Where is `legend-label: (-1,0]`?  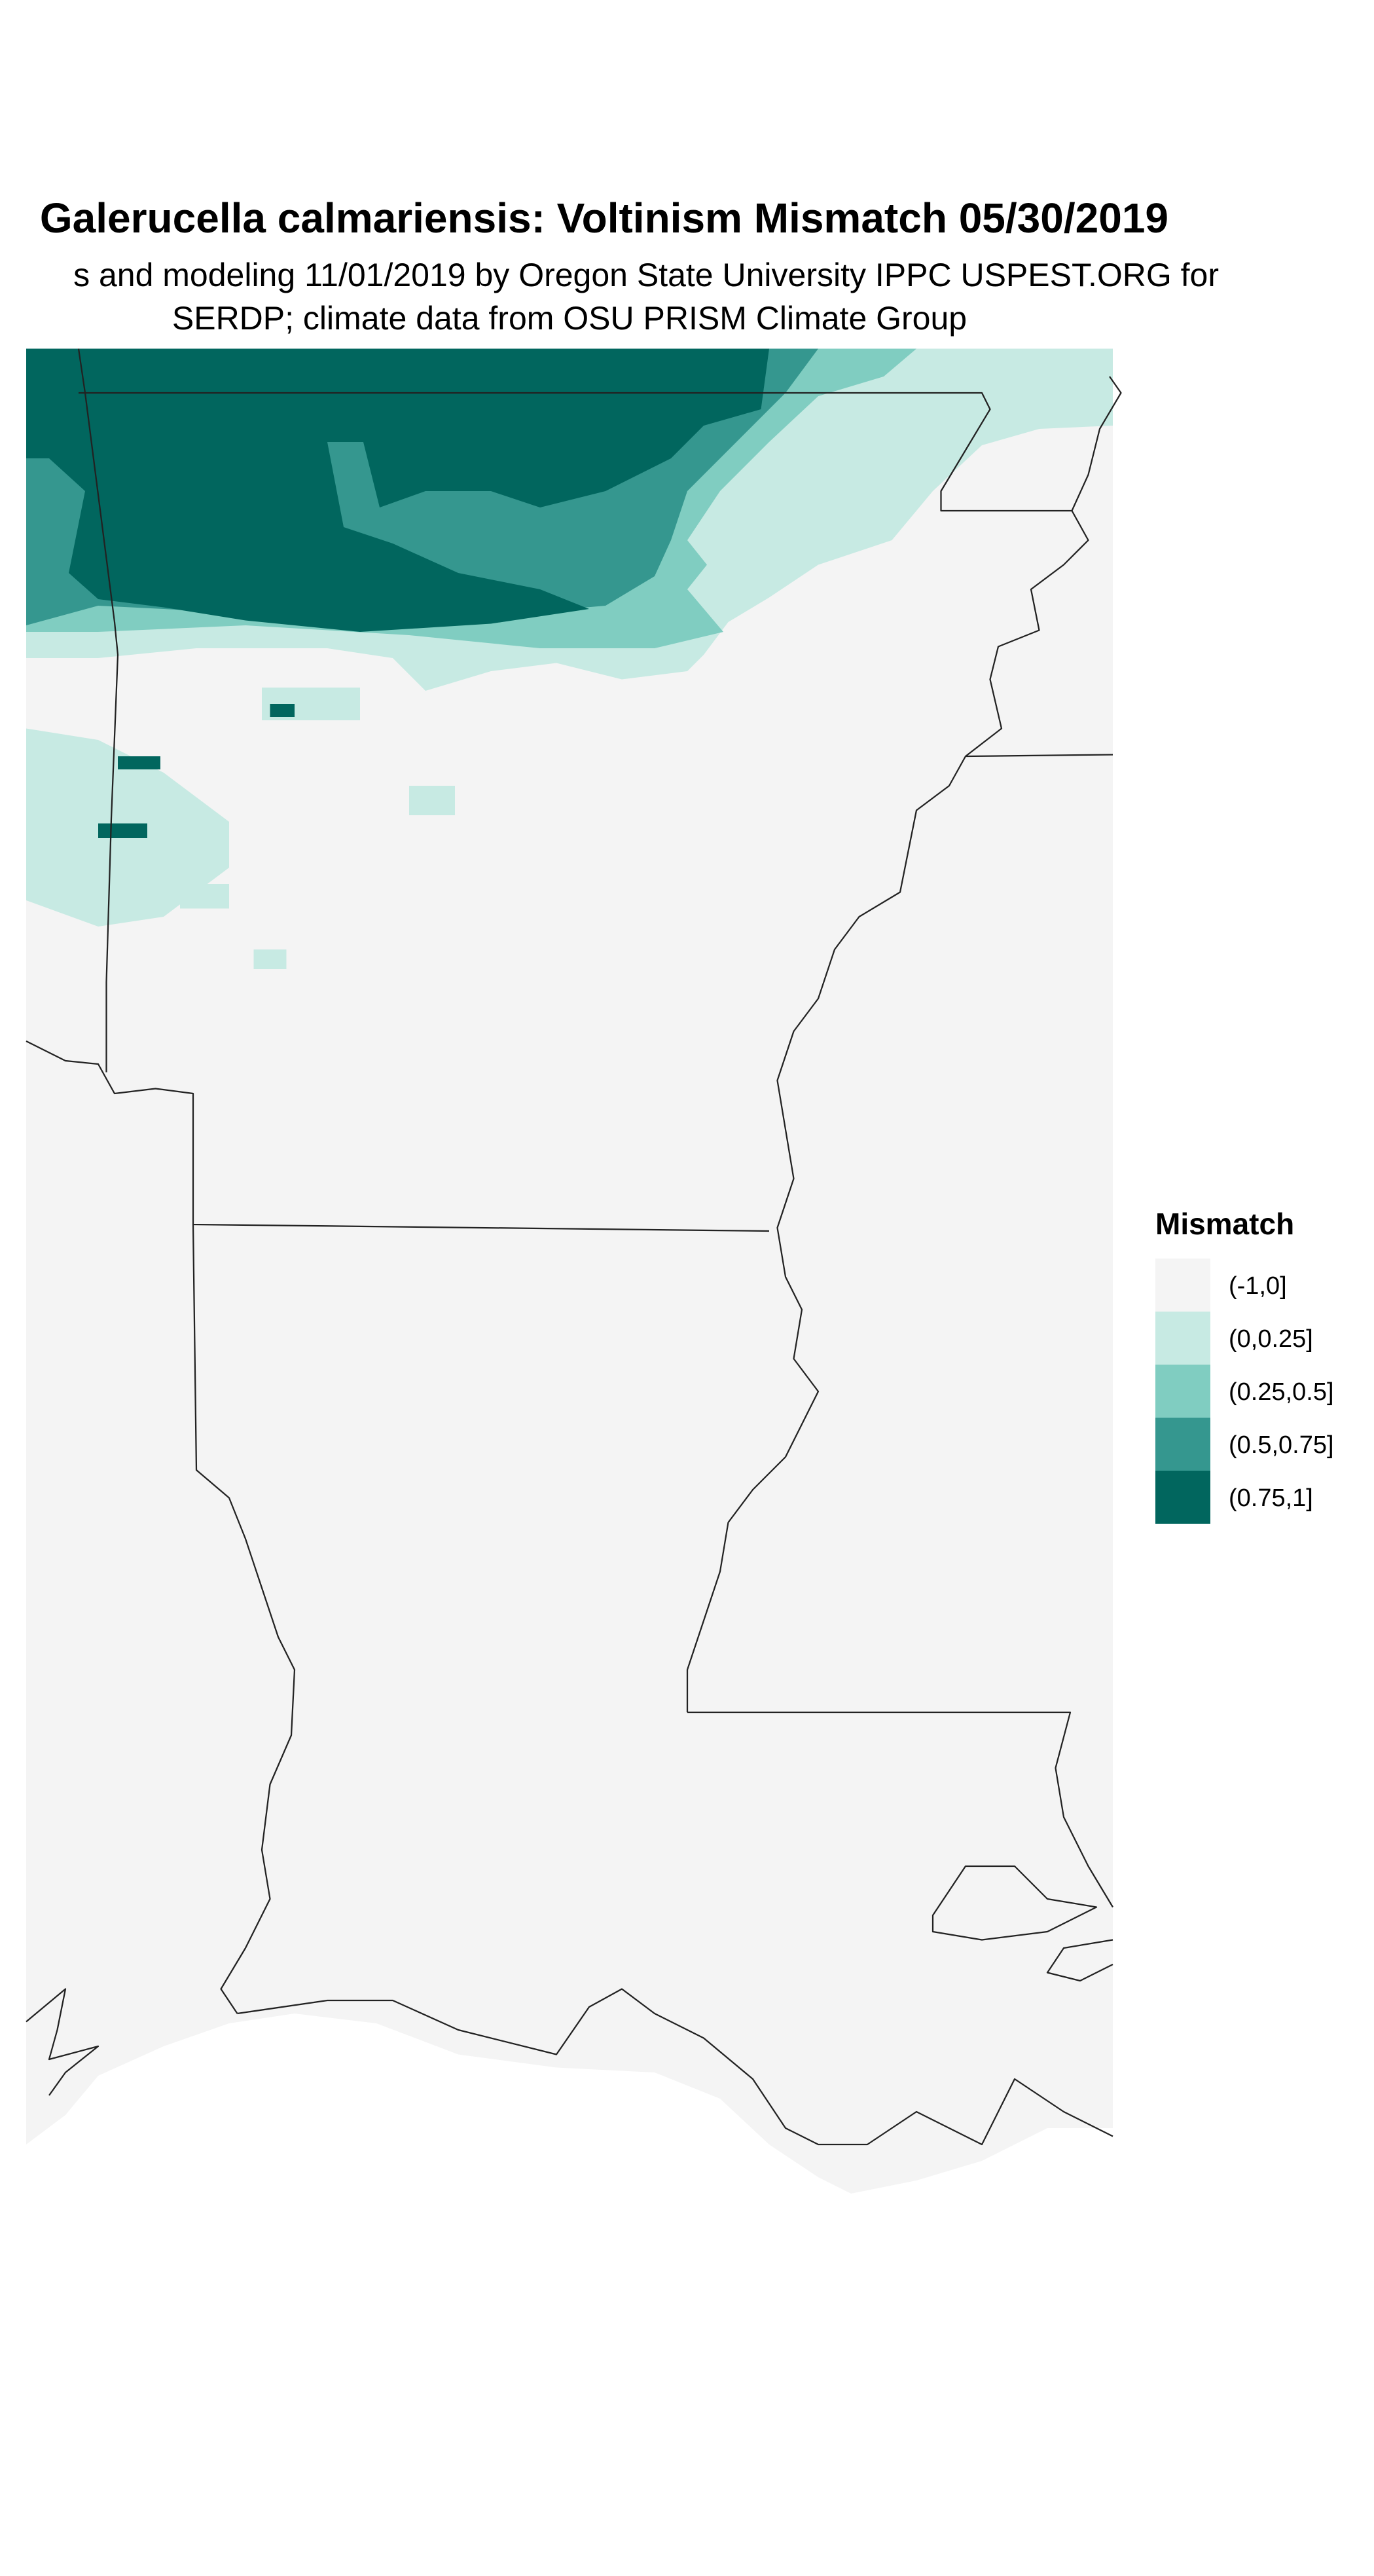 legend-label: (-1,0] is located at coordinates (1258, 1286).